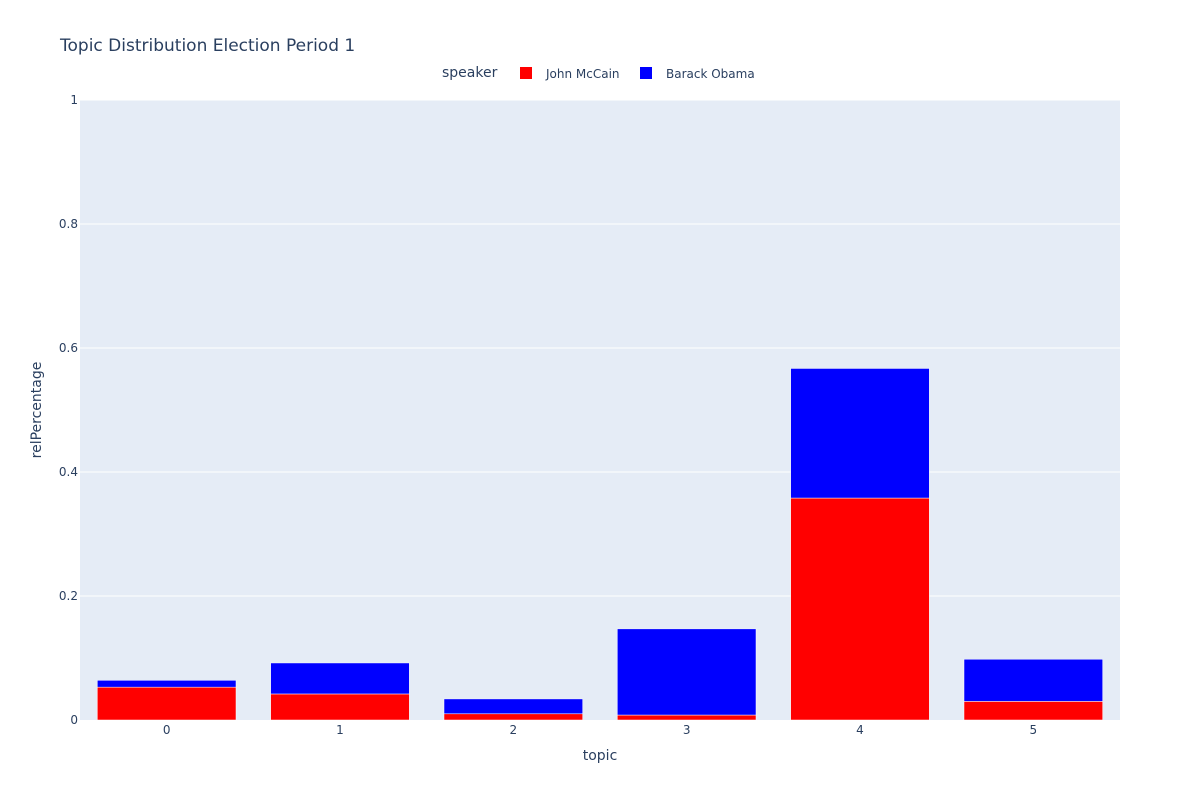  What do you see at coordinates (526, 73) in the screenshot?
I see `legend-swatch-john-mccain` at bounding box center [526, 73].